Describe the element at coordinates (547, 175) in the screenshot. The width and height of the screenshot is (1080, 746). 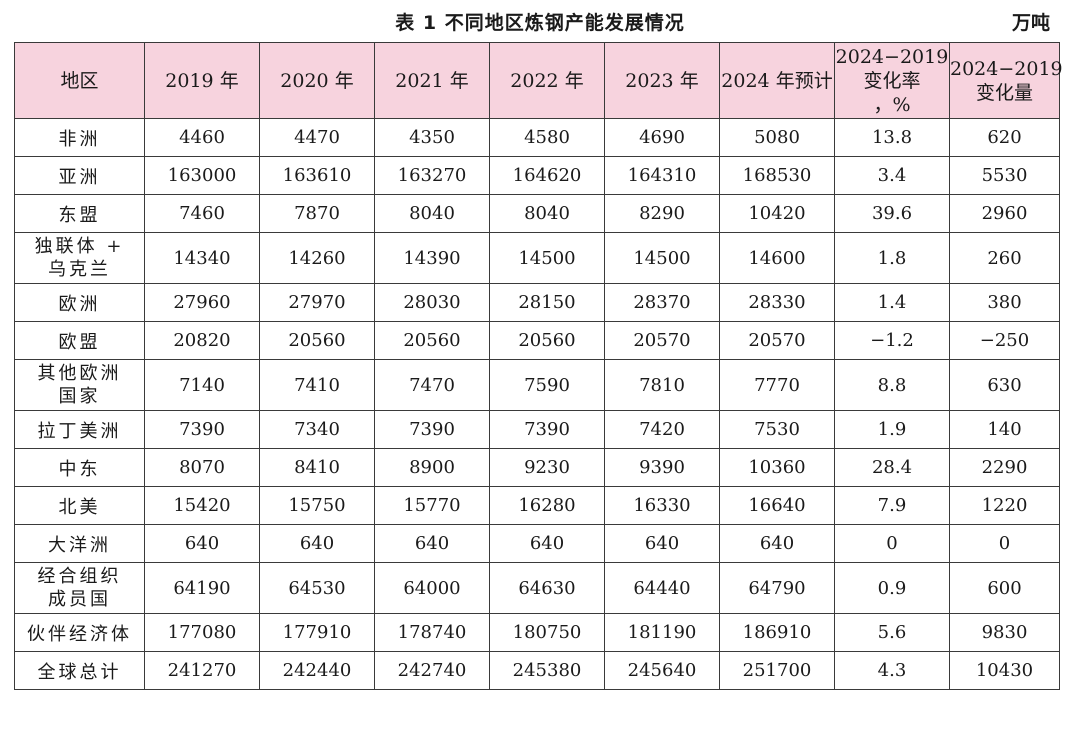
I see `value-cell: 164620` at that location.